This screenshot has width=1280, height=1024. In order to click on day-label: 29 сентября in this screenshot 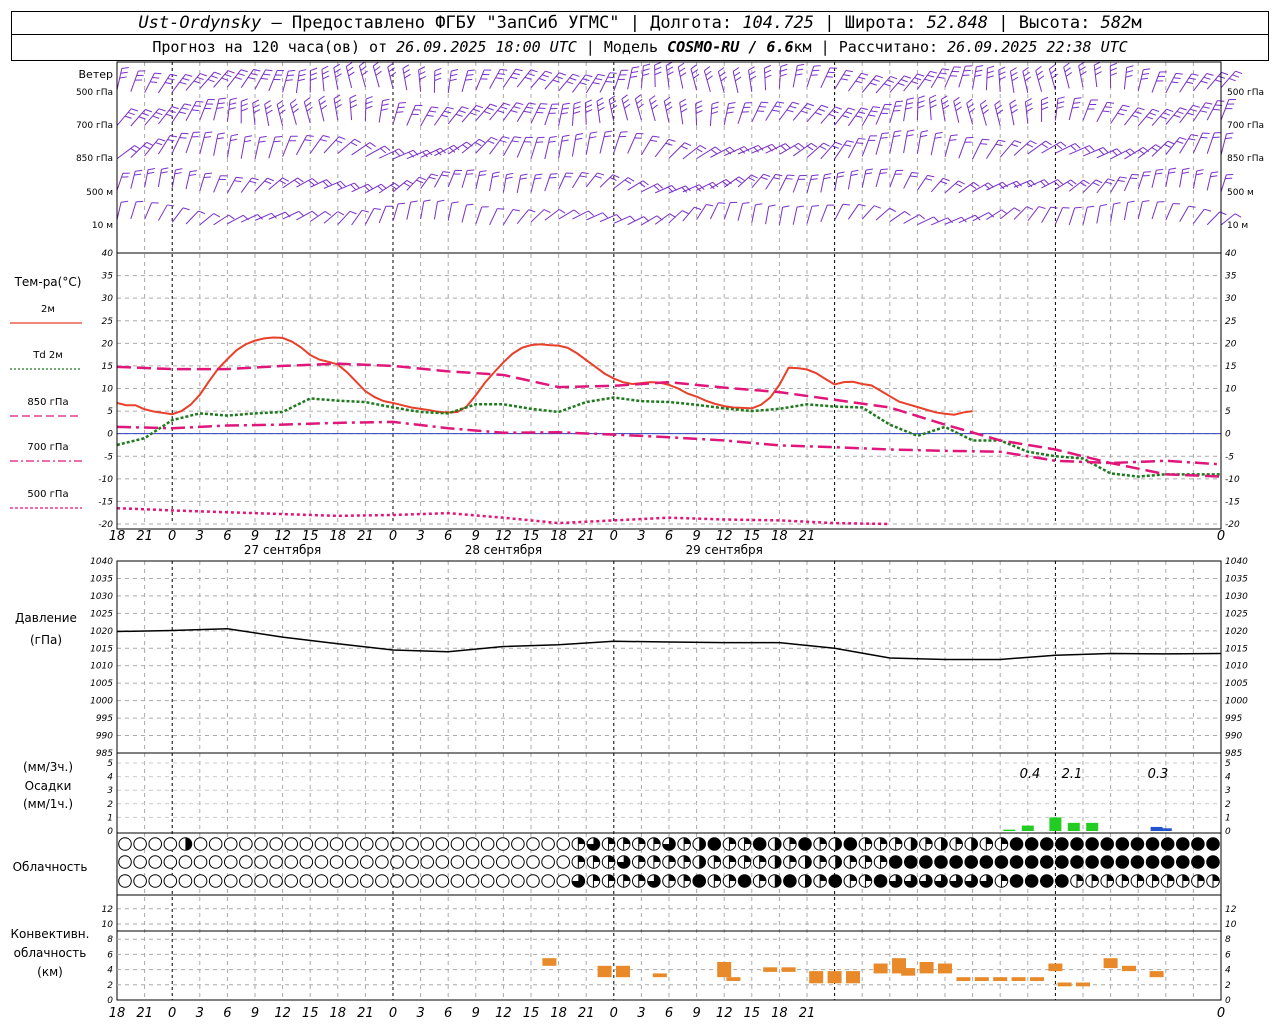, I will do `click(724, 550)`.